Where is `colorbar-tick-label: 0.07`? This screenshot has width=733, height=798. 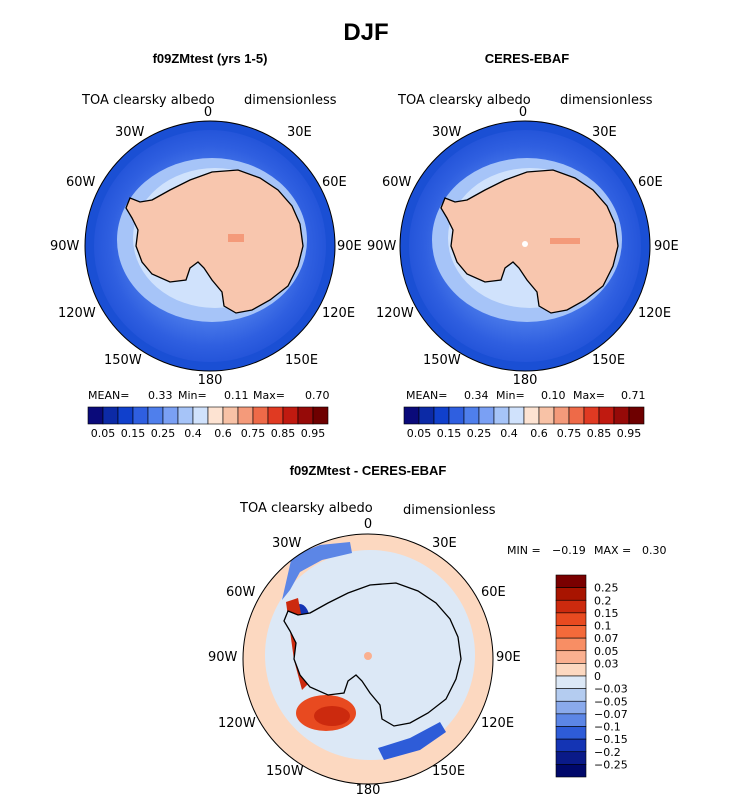
colorbar-tick-label: 0.07 is located at coordinates (606, 638).